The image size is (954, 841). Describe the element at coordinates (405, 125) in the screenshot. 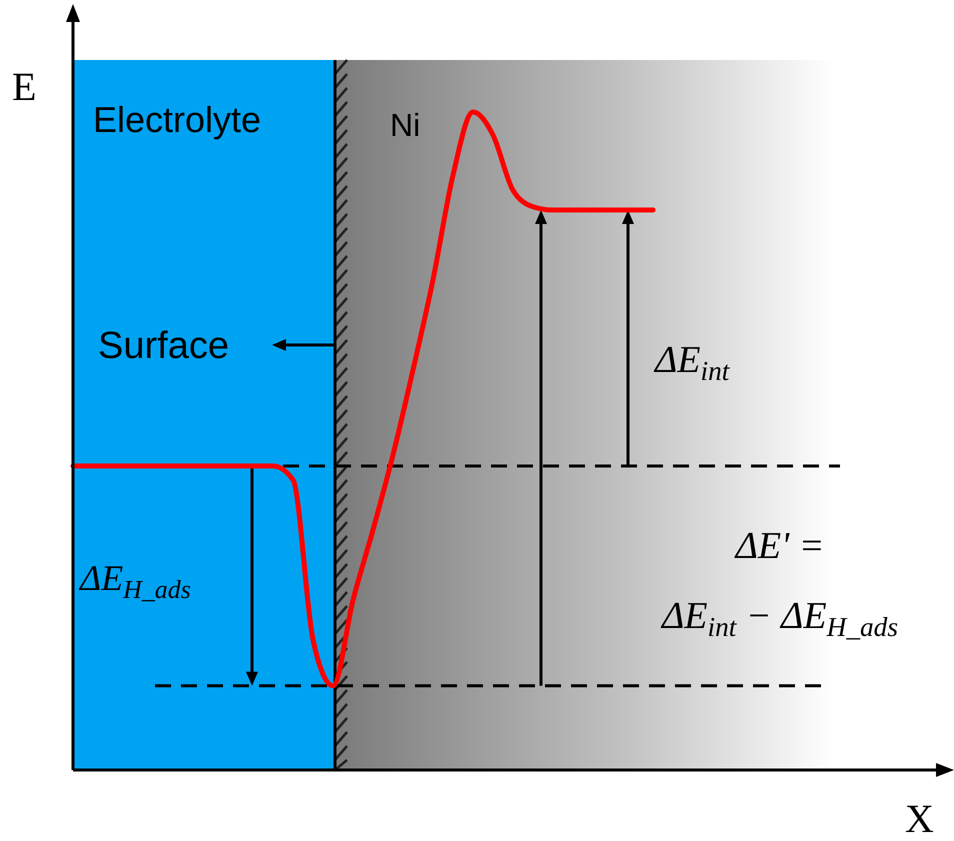

I see `annotation: Ni` at that location.